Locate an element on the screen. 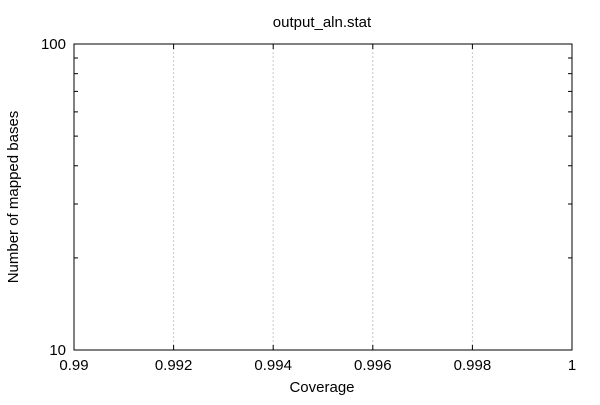  x-tick-label: 0.992 is located at coordinates (174, 365).